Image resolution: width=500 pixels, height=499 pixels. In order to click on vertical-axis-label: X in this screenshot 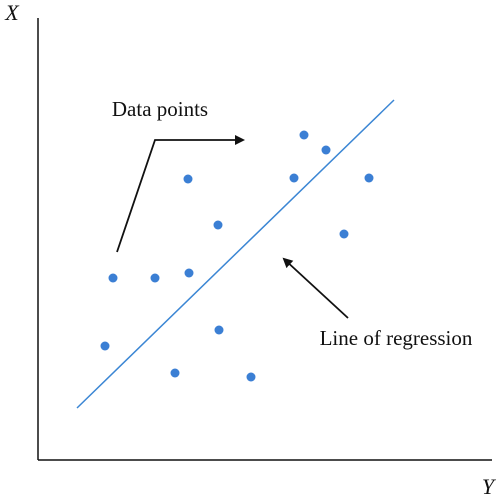, I will do `click(12, 12)`.